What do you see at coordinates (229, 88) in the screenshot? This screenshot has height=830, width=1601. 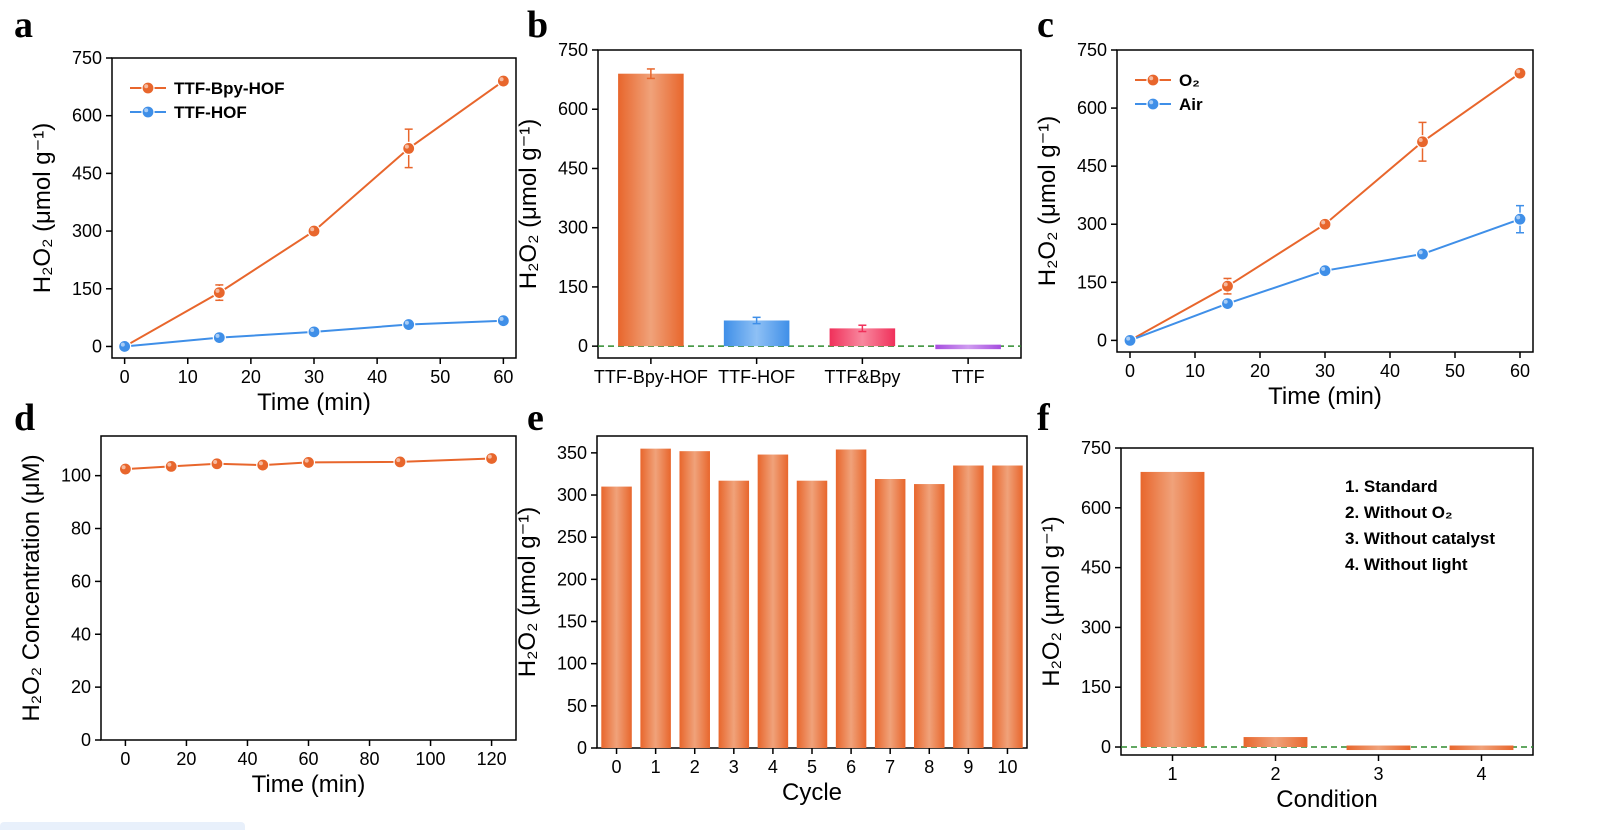 I see `legend-label: TTF-Bpy-HOF` at bounding box center [229, 88].